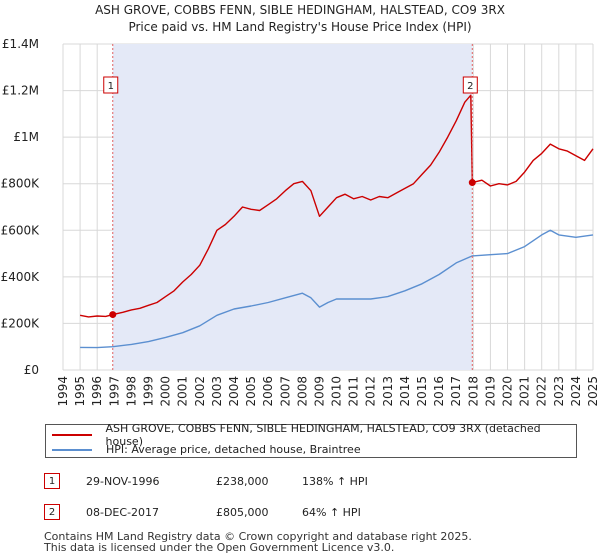  Describe the element at coordinates (166, 391) in the screenshot. I see `x-tick-label: 2000` at that location.